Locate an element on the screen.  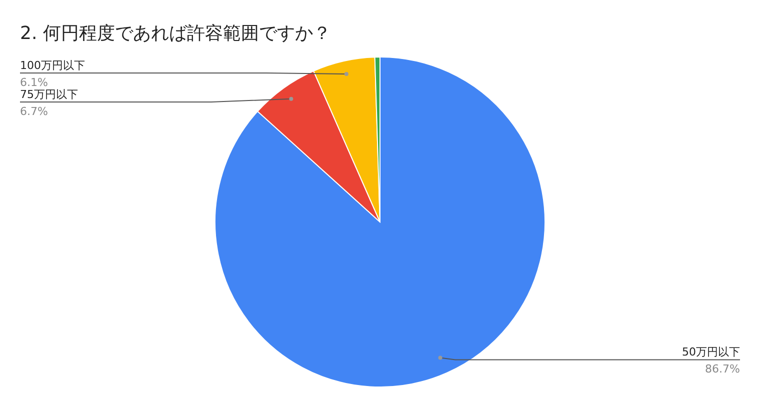
data-label: 86.7% is located at coordinates (722, 369).